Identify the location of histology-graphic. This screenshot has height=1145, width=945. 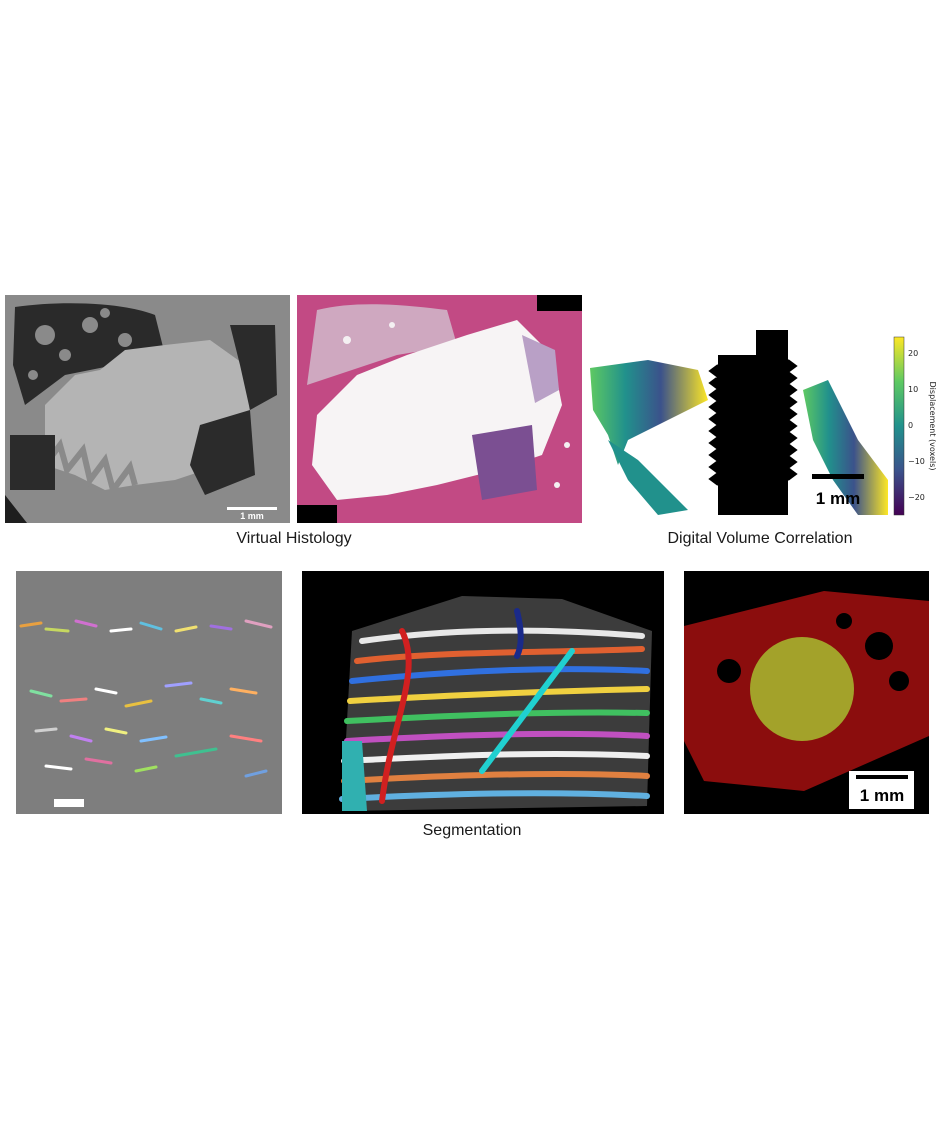
(439, 409).